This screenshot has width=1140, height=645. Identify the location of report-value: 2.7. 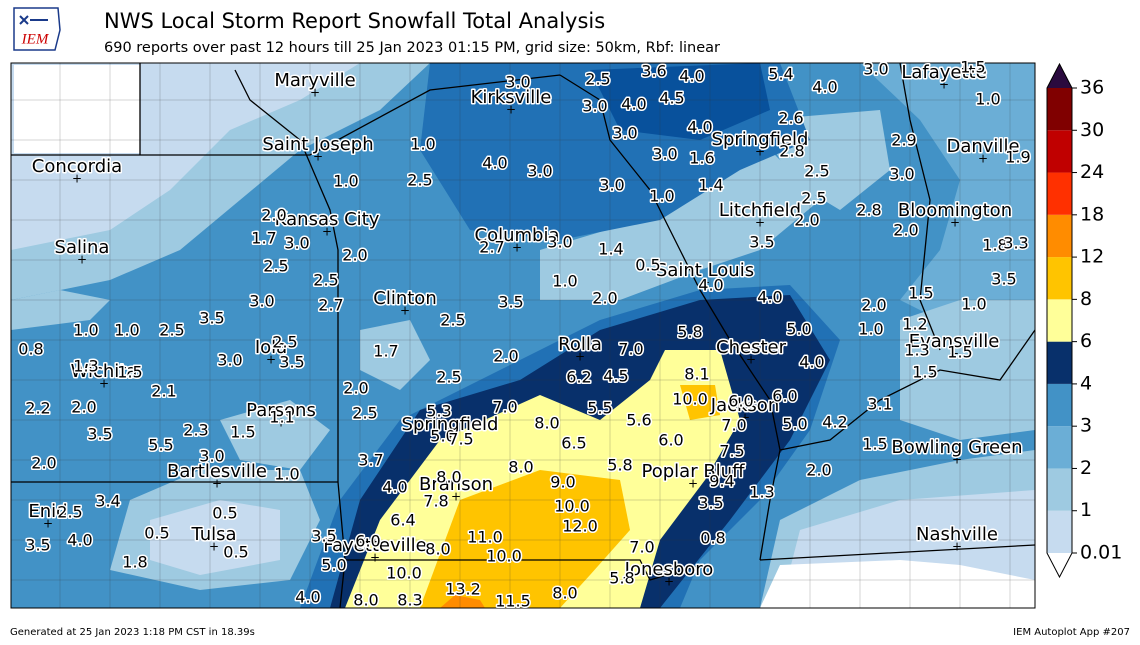
(491, 247).